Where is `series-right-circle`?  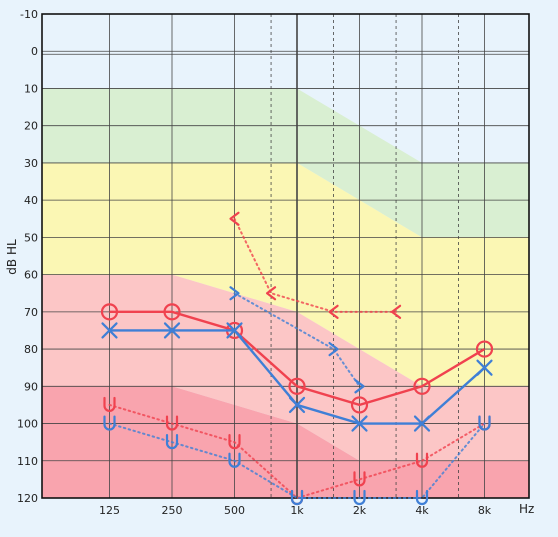
series-right-circle is located at coordinates (297, 358).